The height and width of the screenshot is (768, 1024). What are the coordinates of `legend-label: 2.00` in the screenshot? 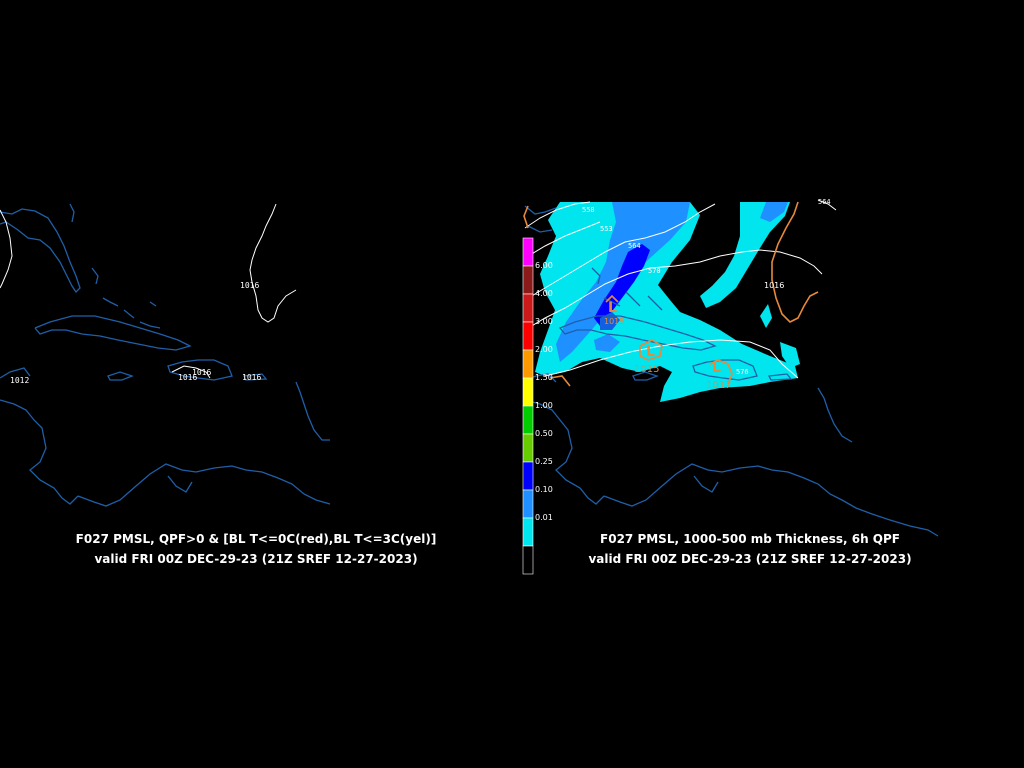 It's located at (544, 349).